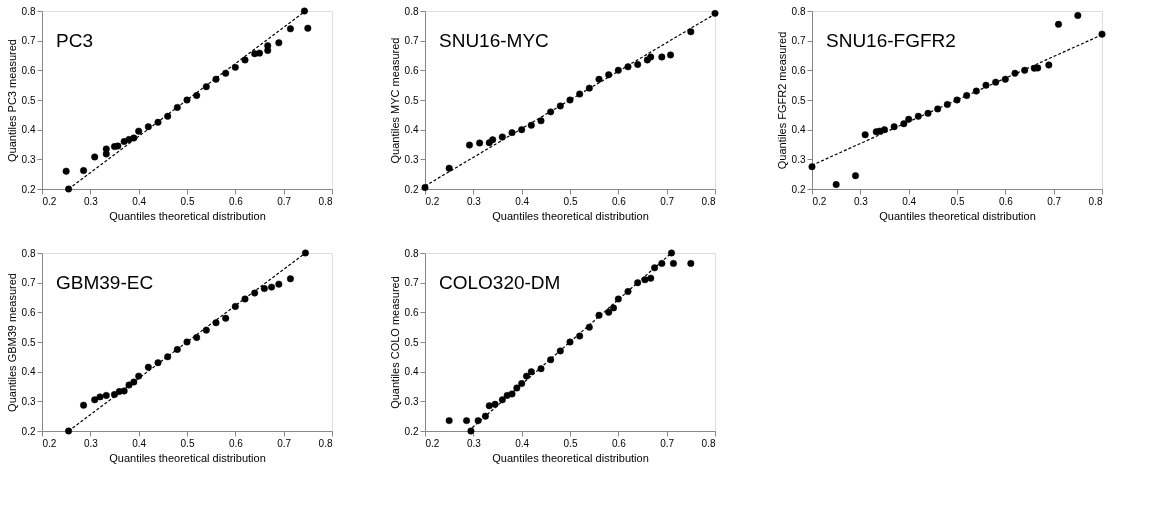 Image resolution: width=1154 pixels, height=518 pixels. I want to click on annotation: SNU16-FGFR2, so click(891, 40).